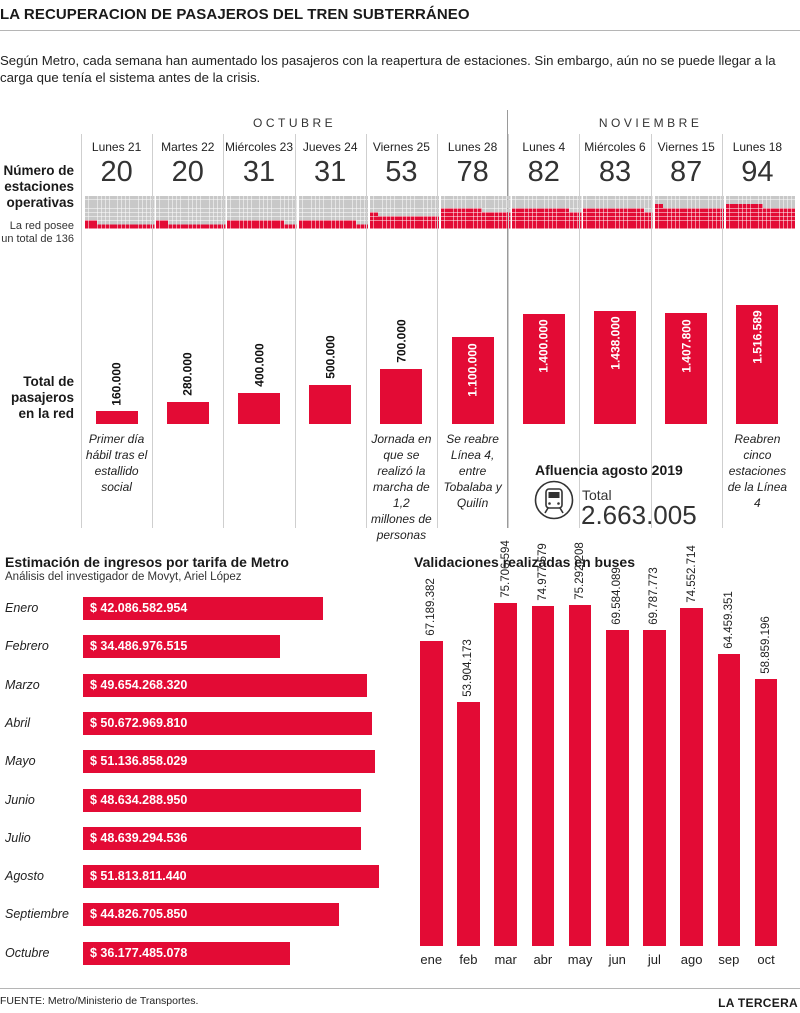 The image size is (800, 1013). Describe the element at coordinates (728, 619) in the screenshot. I see `bus-validation-value: 64.459.351` at that location.